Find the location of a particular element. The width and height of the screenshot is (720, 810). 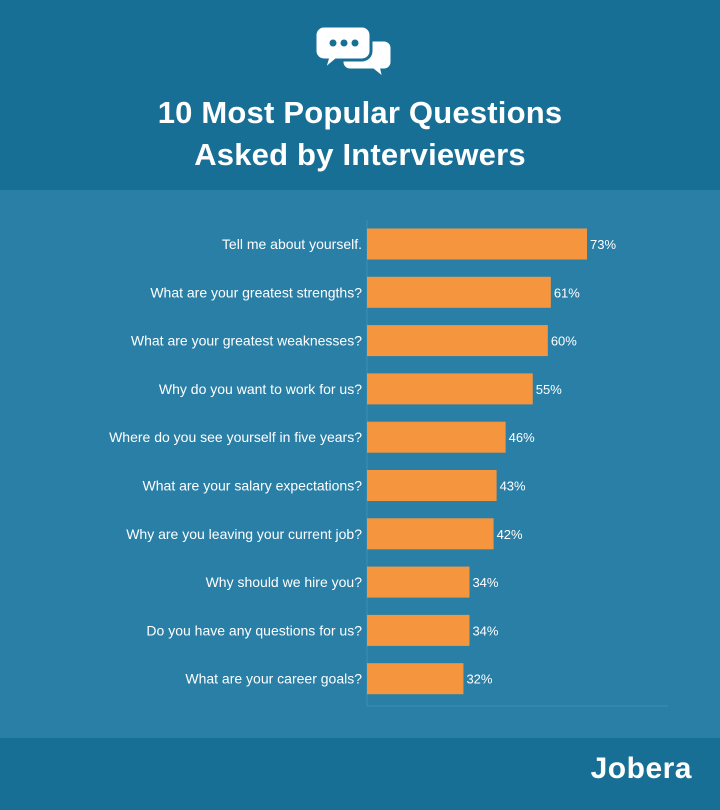

value-label: 55% is located at coordinates (549, 389).